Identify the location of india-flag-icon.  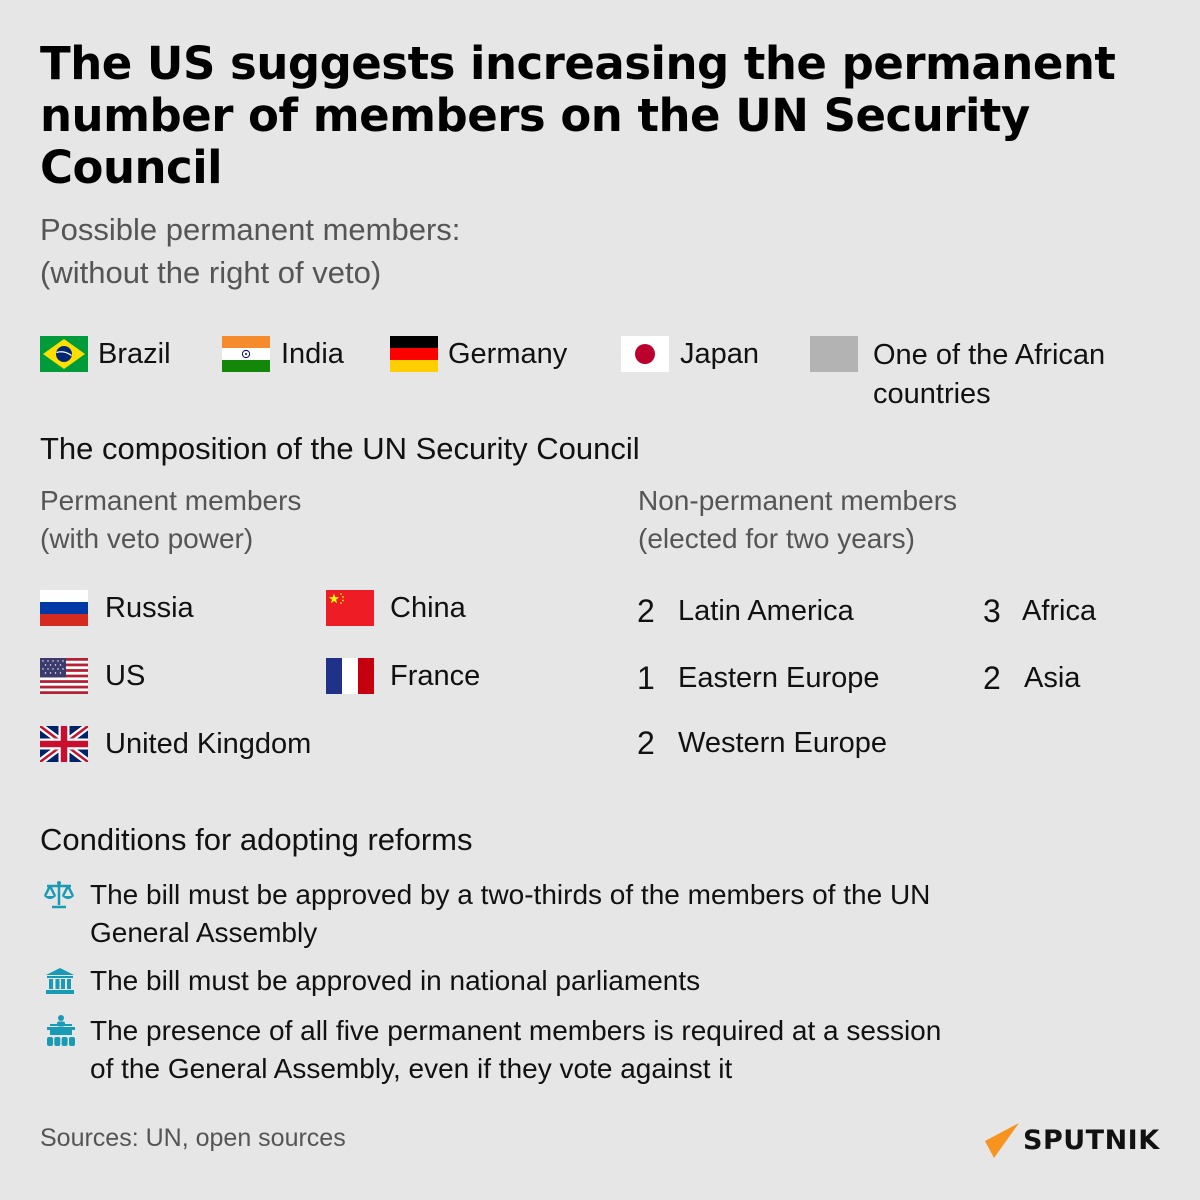
(246, 354).